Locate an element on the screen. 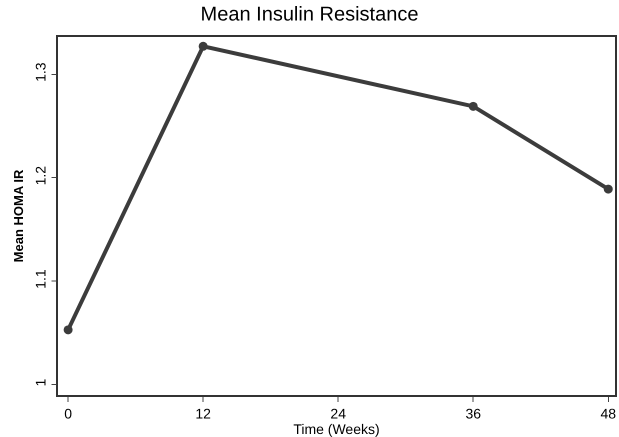  chart-title: Mean Insulin Resistance is located at coordinates (309, 15).